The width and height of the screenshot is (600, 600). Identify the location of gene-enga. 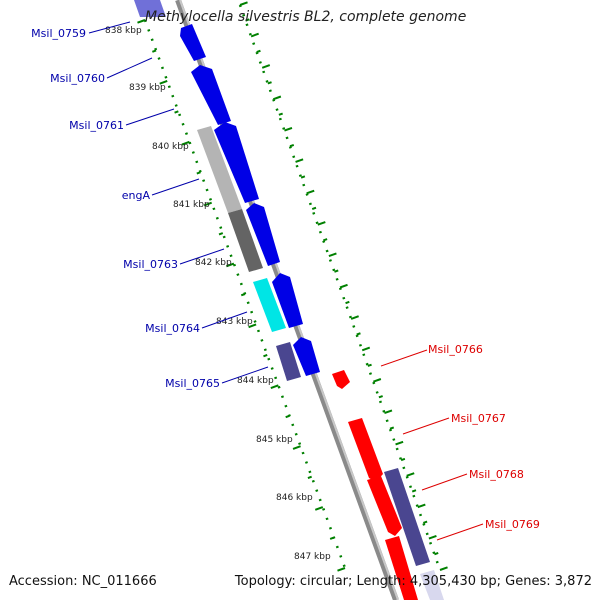
(245, 240).